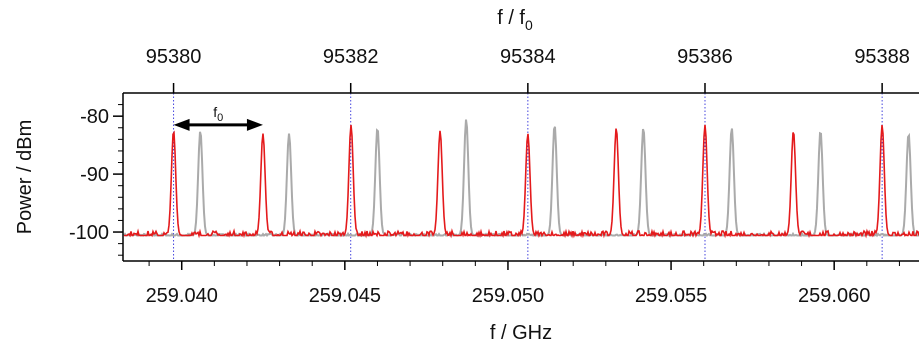 The image size is (919, 346). I want to click on top-x-tick-label: 95382, so click(351, 57).